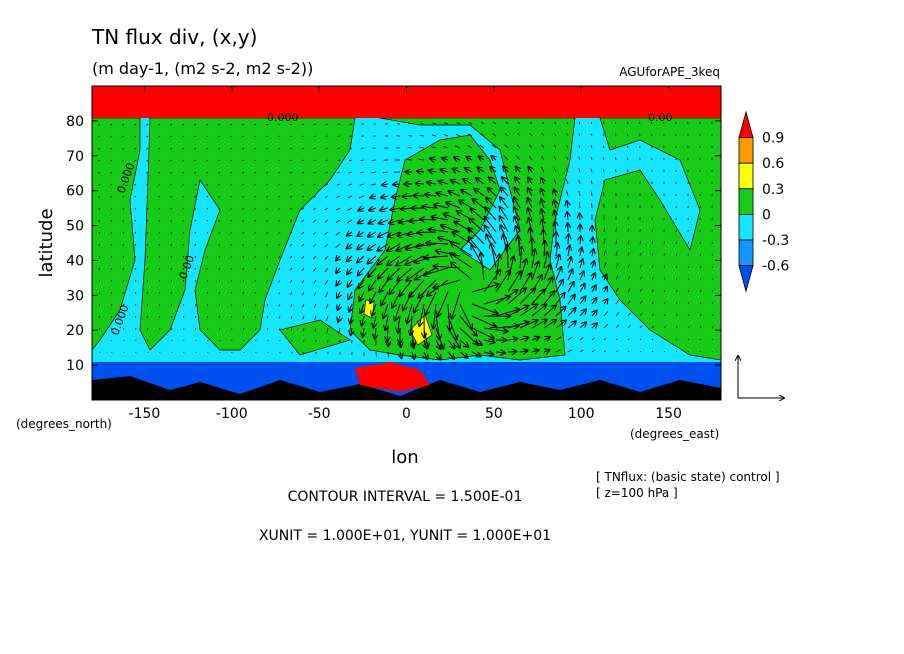  Describe the element at coordinates (773, 164) in the screenshot. I see `colorbar-label: 0.6` at that location.